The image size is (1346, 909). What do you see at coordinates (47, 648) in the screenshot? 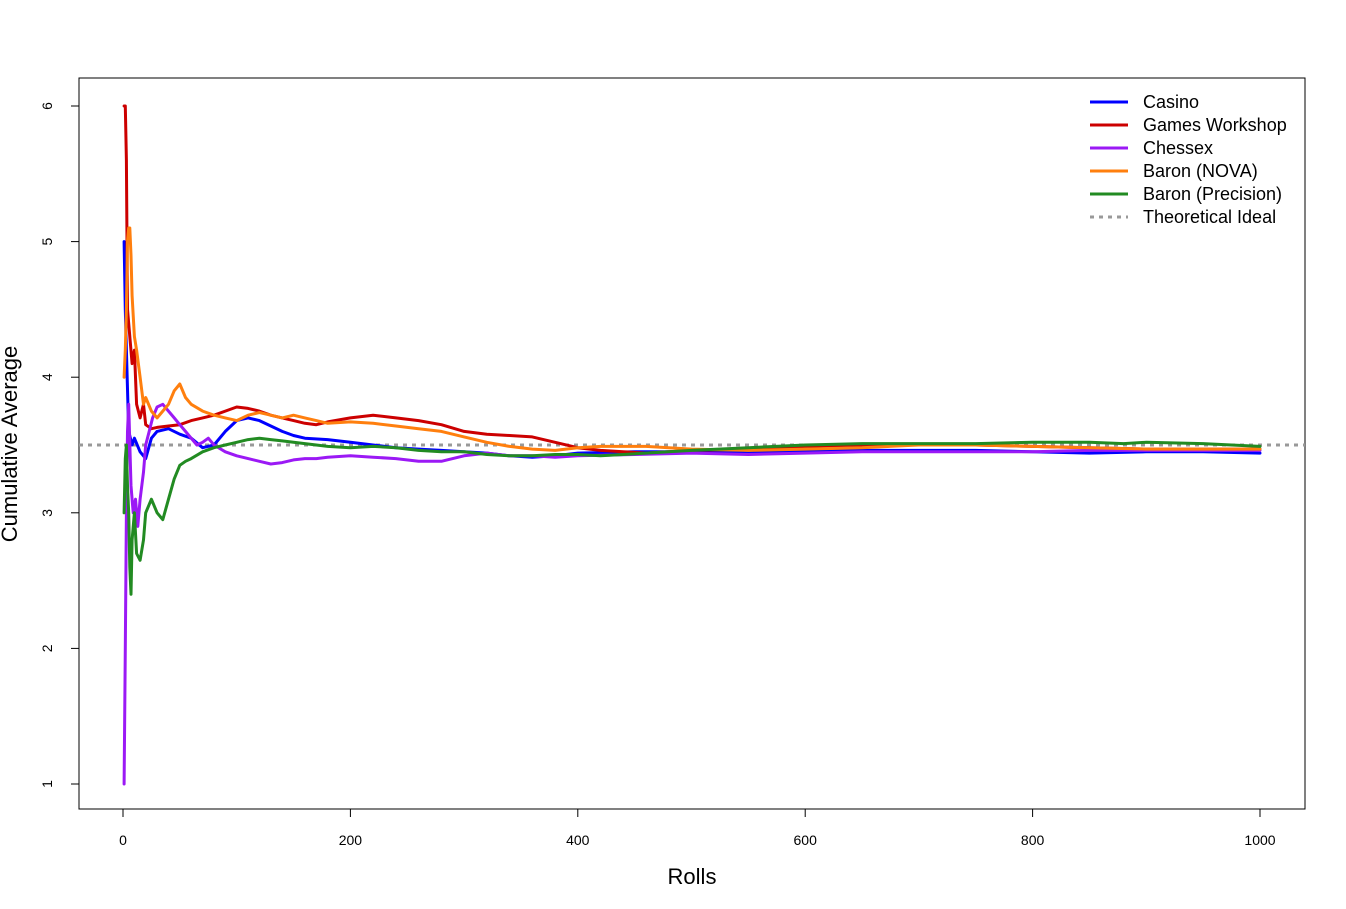
I see `y-tick-label: 2` at bounding box center [47, 648].